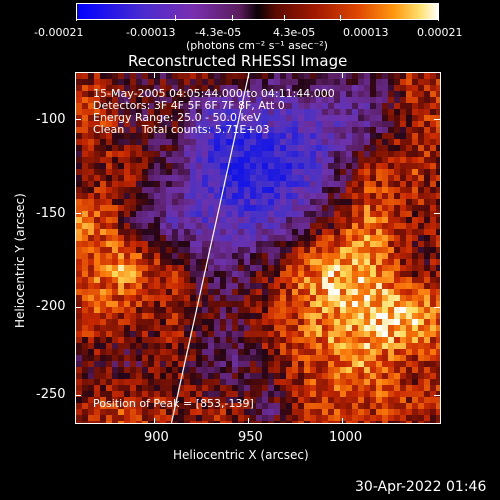  Describe the element at coordinates (51, 213) in the screenshot. I see `y-tick-label: -150` at that location.